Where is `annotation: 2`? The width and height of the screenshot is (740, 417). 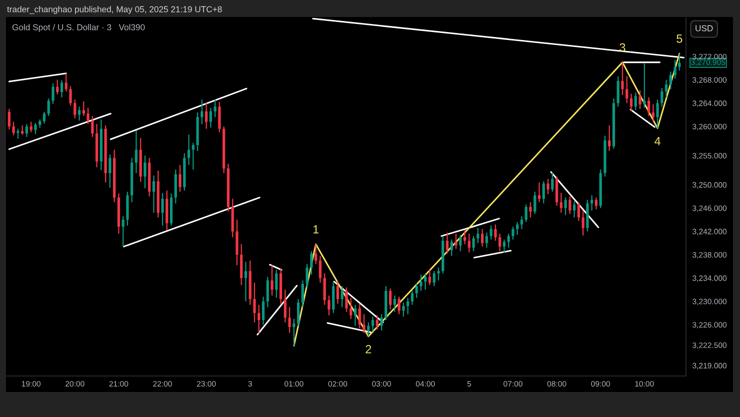
annotation: 2 is located at coordinates (369, 349).